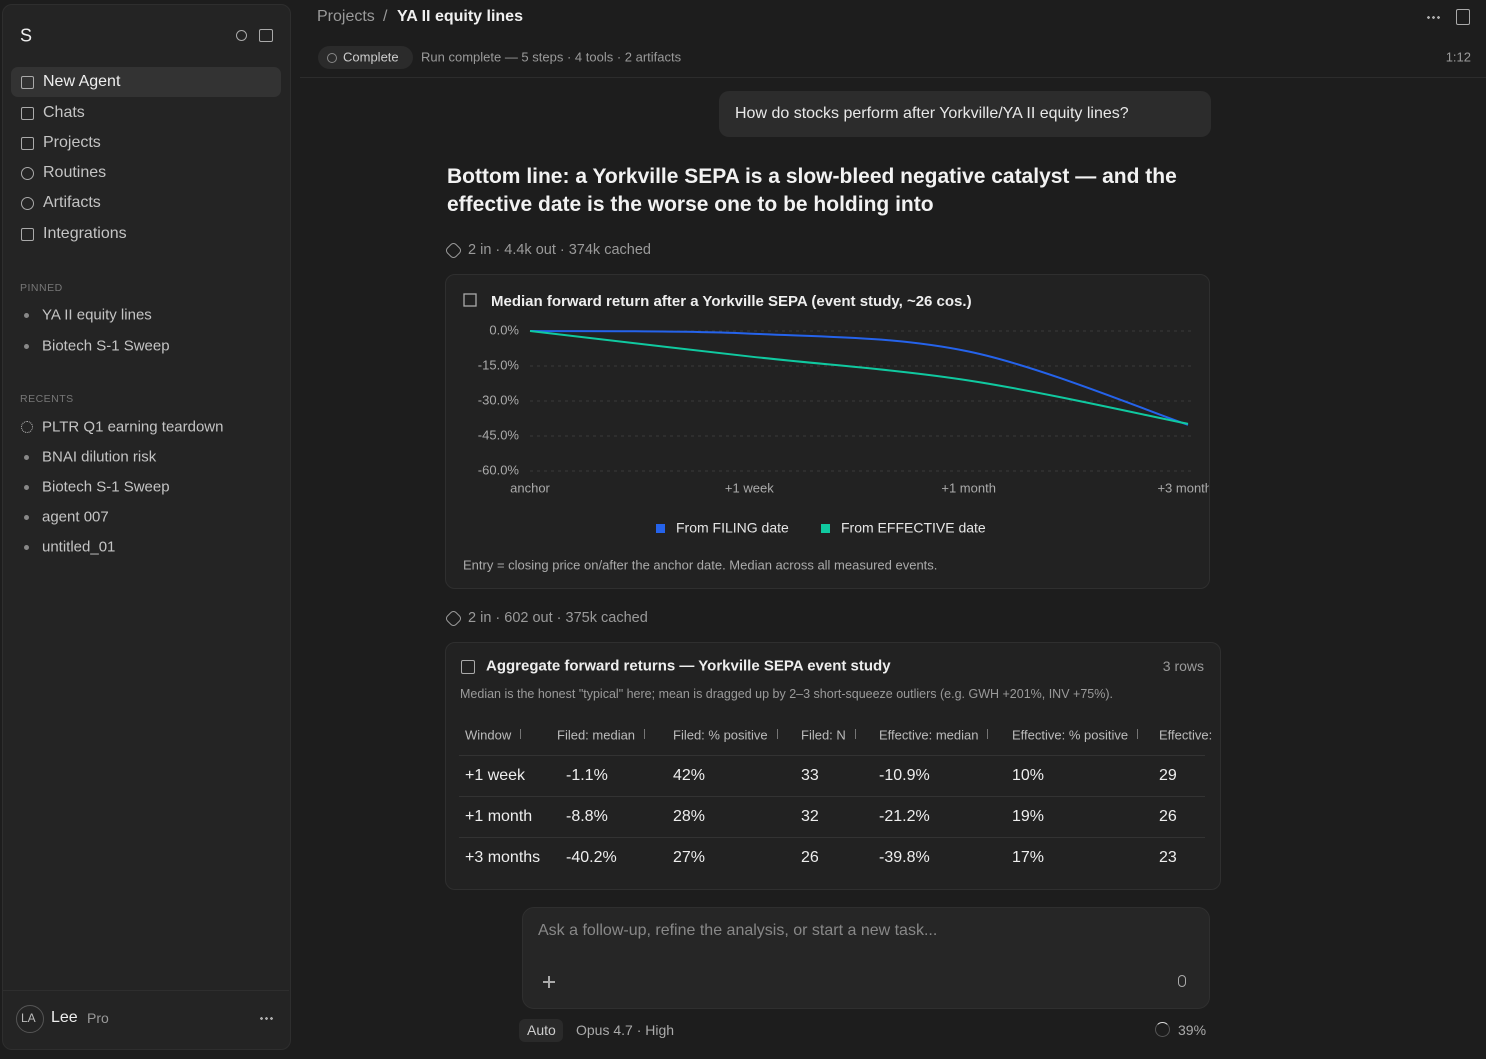 The width and height of the screenshot is (1486, 1059). Describe the element at coordinates (530, 487) in the screenshot. I see `x-tick-label: anchor` at that location.